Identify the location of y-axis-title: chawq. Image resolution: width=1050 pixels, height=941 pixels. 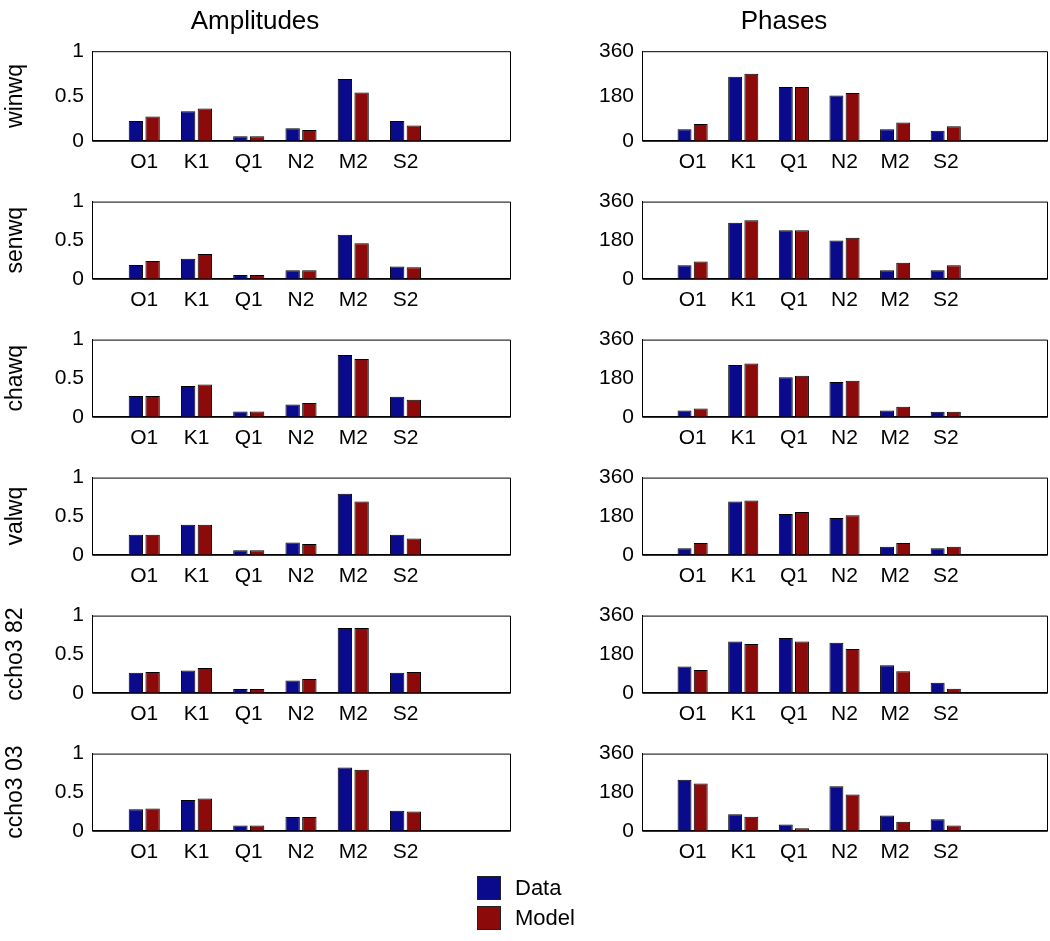
(14, 378).